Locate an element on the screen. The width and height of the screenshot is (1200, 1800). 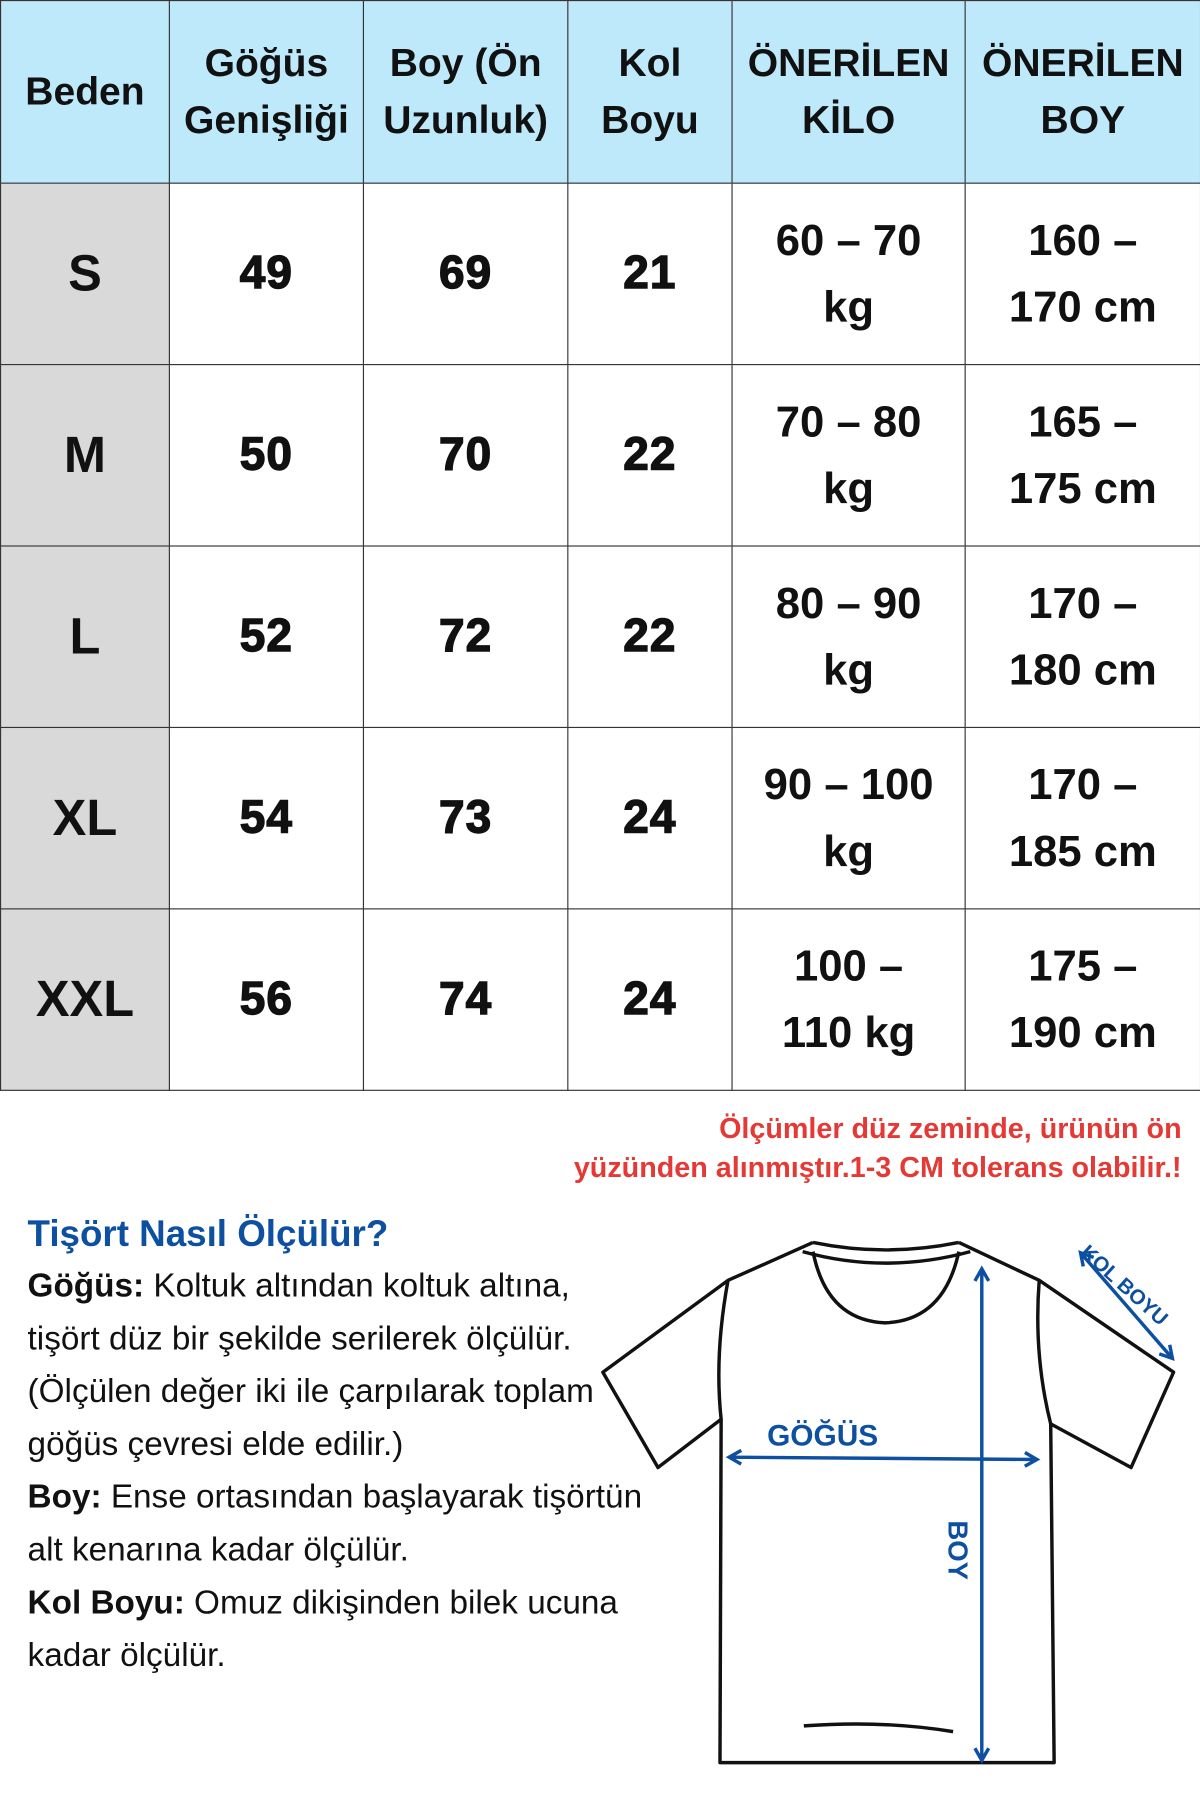
table-row: L 52 72 22 80 – 90 kg 170 –180 cm is located at coordinates (600, 637).